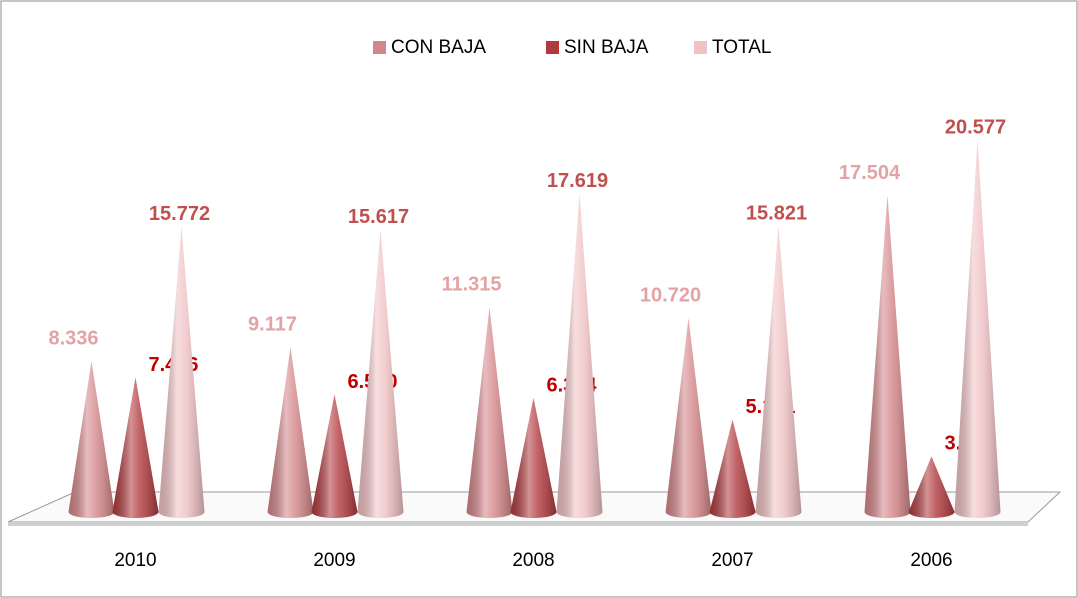 The width and height of the screenshot is (1078, 598). What do you see at coordinates (577, 181) in the screenshot?
I see `data-label: 17.619` at bounding box center [577, 181].